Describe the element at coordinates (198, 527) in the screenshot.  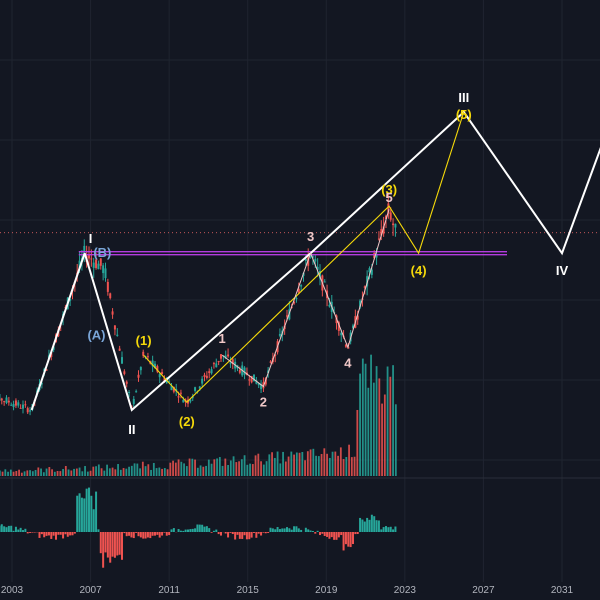
I see `oscillator-histogram` at that location.